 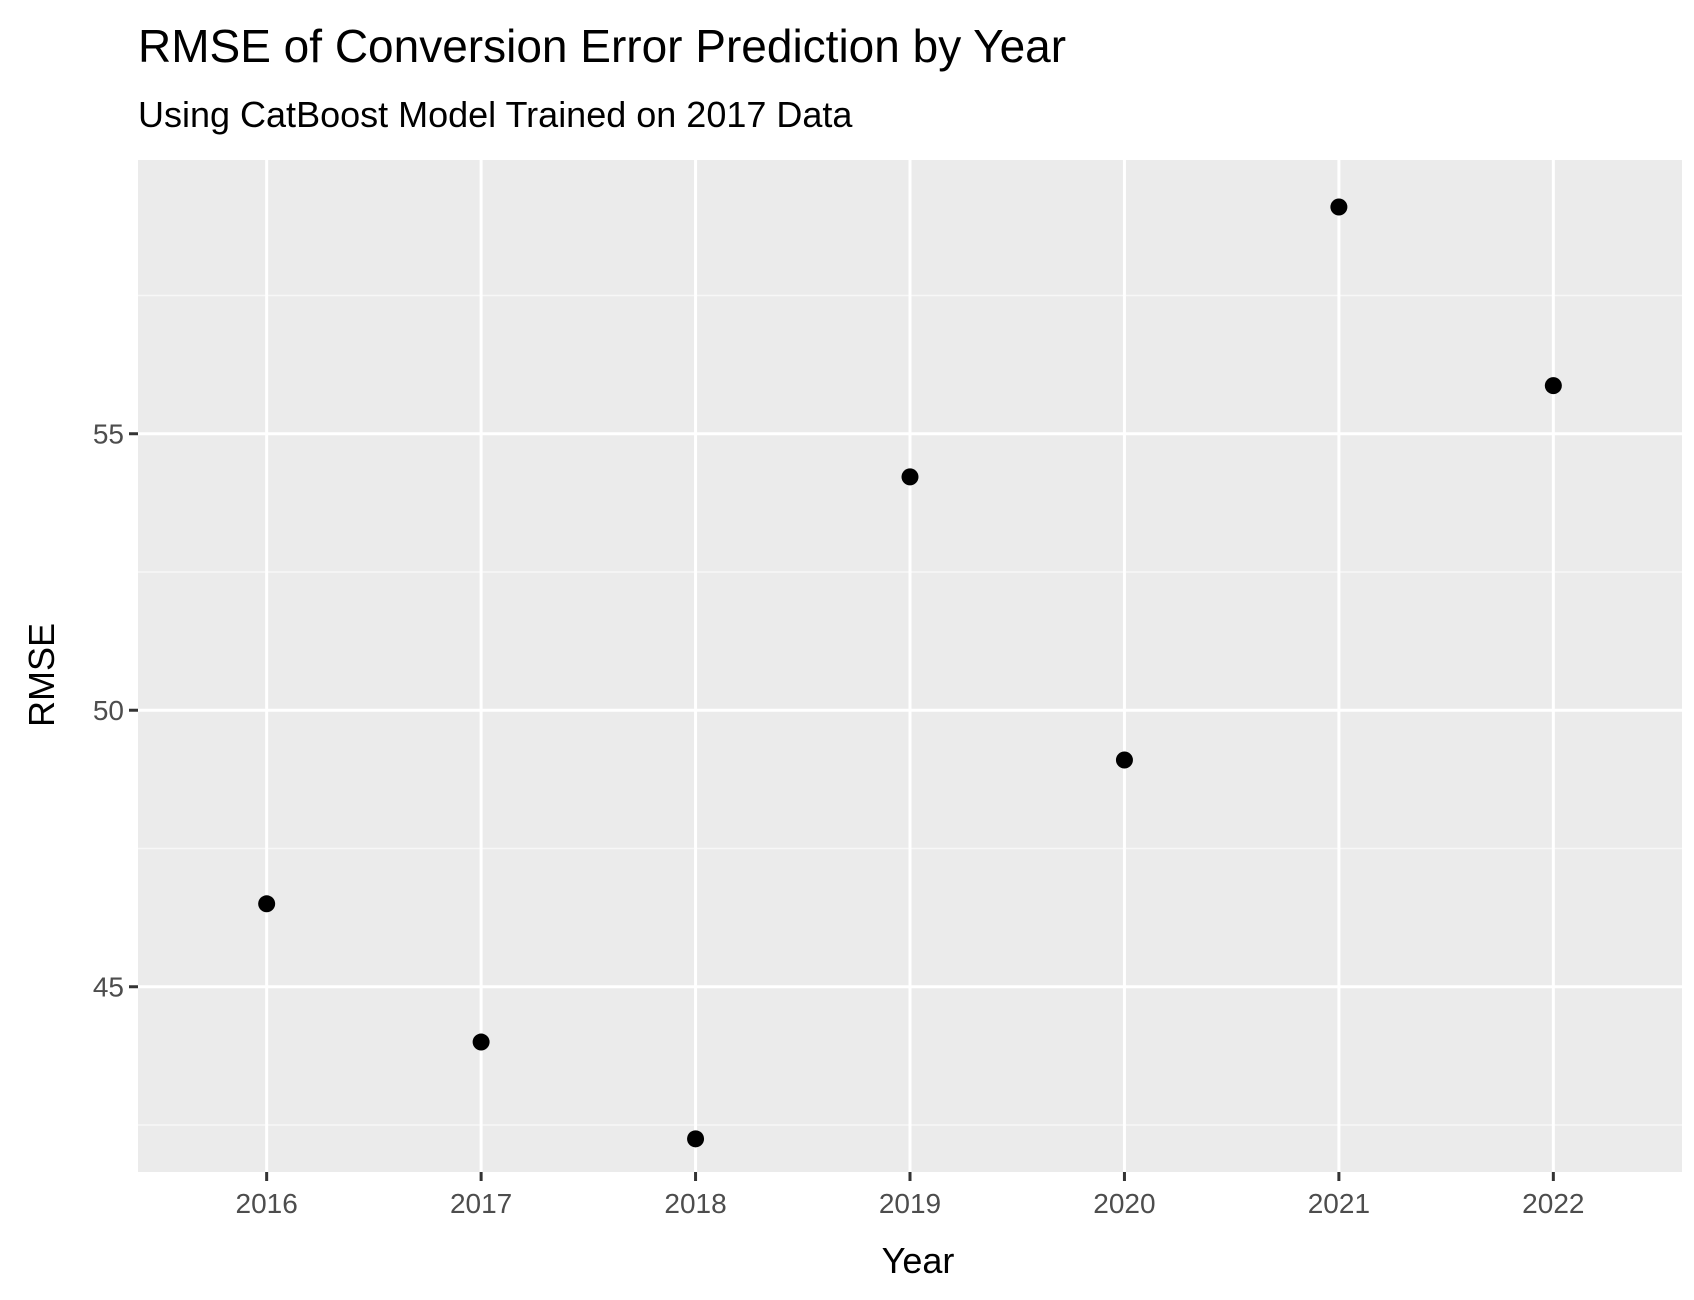 What do you see at coordinates (1124, 1203) in the screenshot?
I see `x-tick-label: 2020` at bounding box center [1124, 1203].